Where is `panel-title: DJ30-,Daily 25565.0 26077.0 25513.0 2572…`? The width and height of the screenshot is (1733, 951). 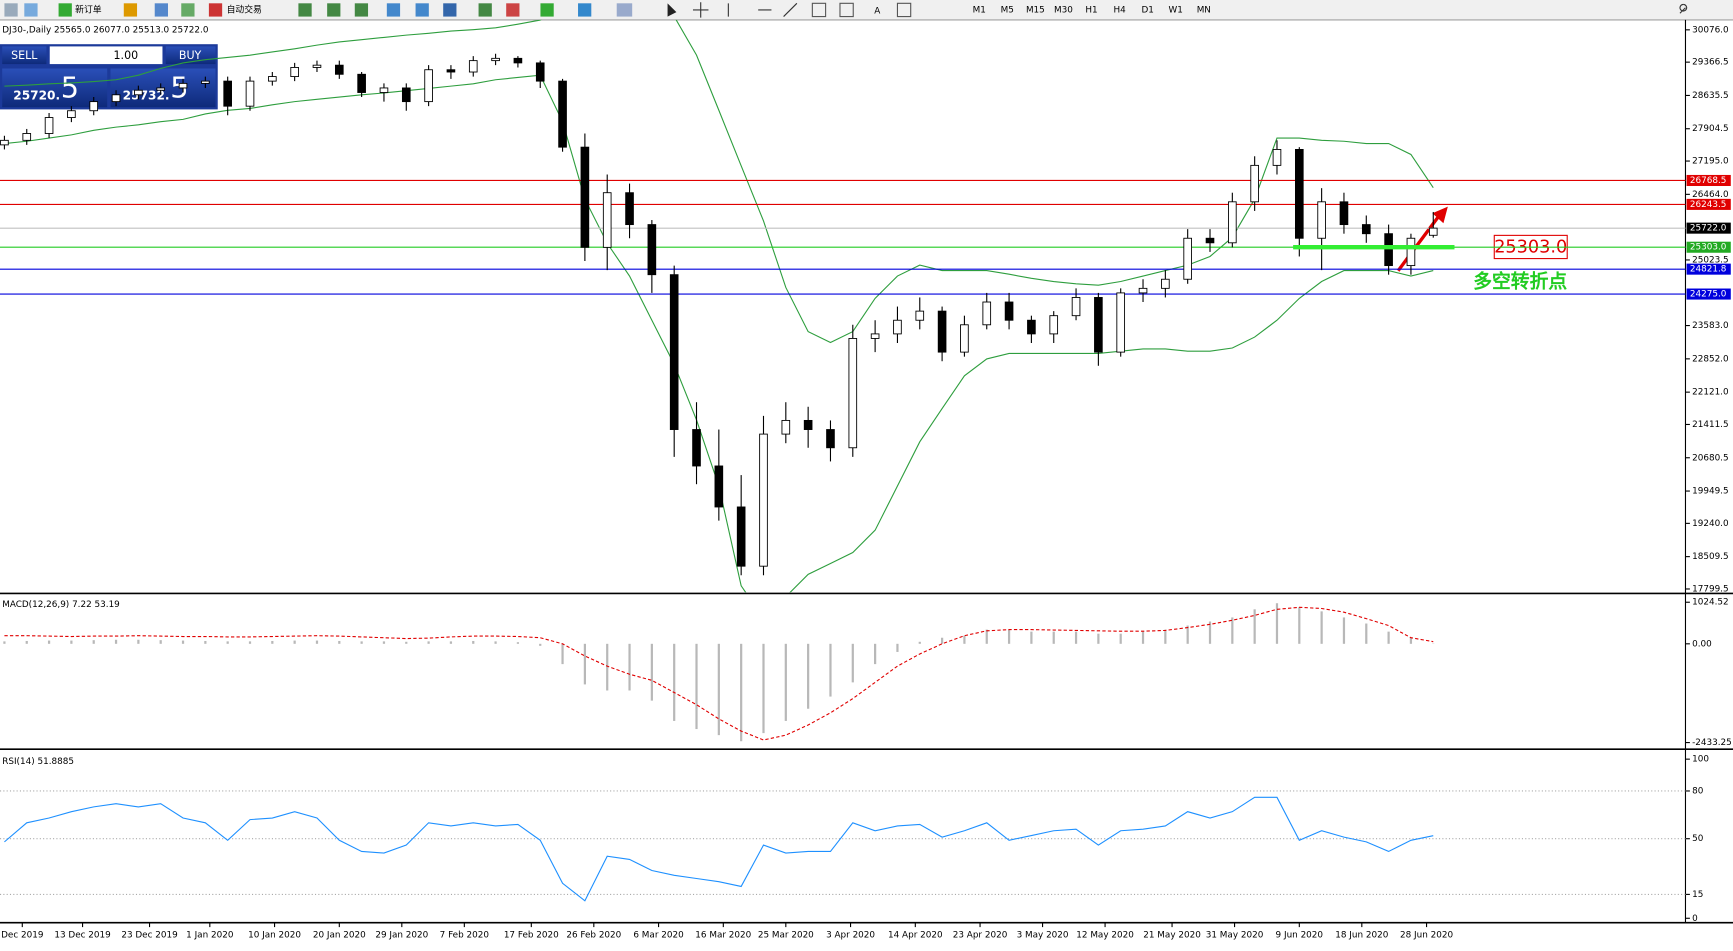
panel-title: DJ30-,Daily 25565.0 26077.0 25513.0 2572… is located at coordinates (105, 30).